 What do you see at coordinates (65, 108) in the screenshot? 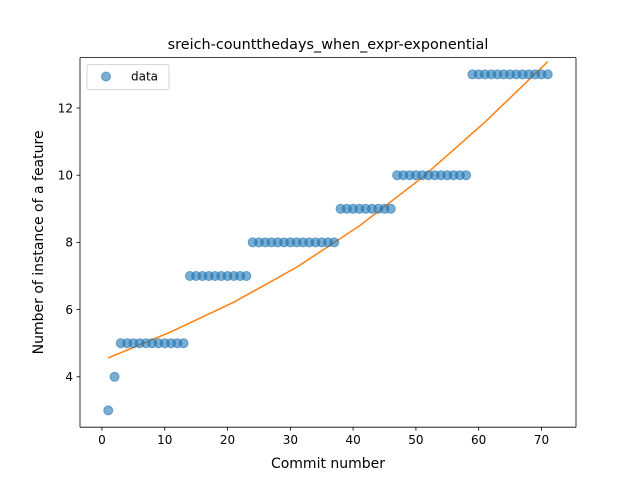
I see `y-tick-label: 12` at bounding box center [65, 108].